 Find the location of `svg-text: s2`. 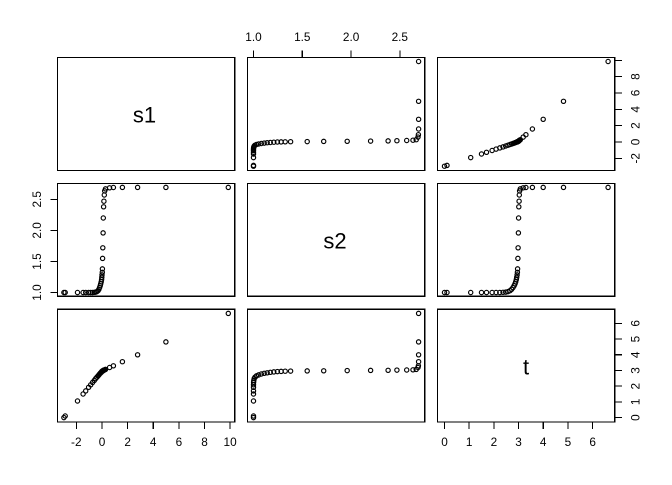

svg-text: s2 is located at coordinates (334, 241).